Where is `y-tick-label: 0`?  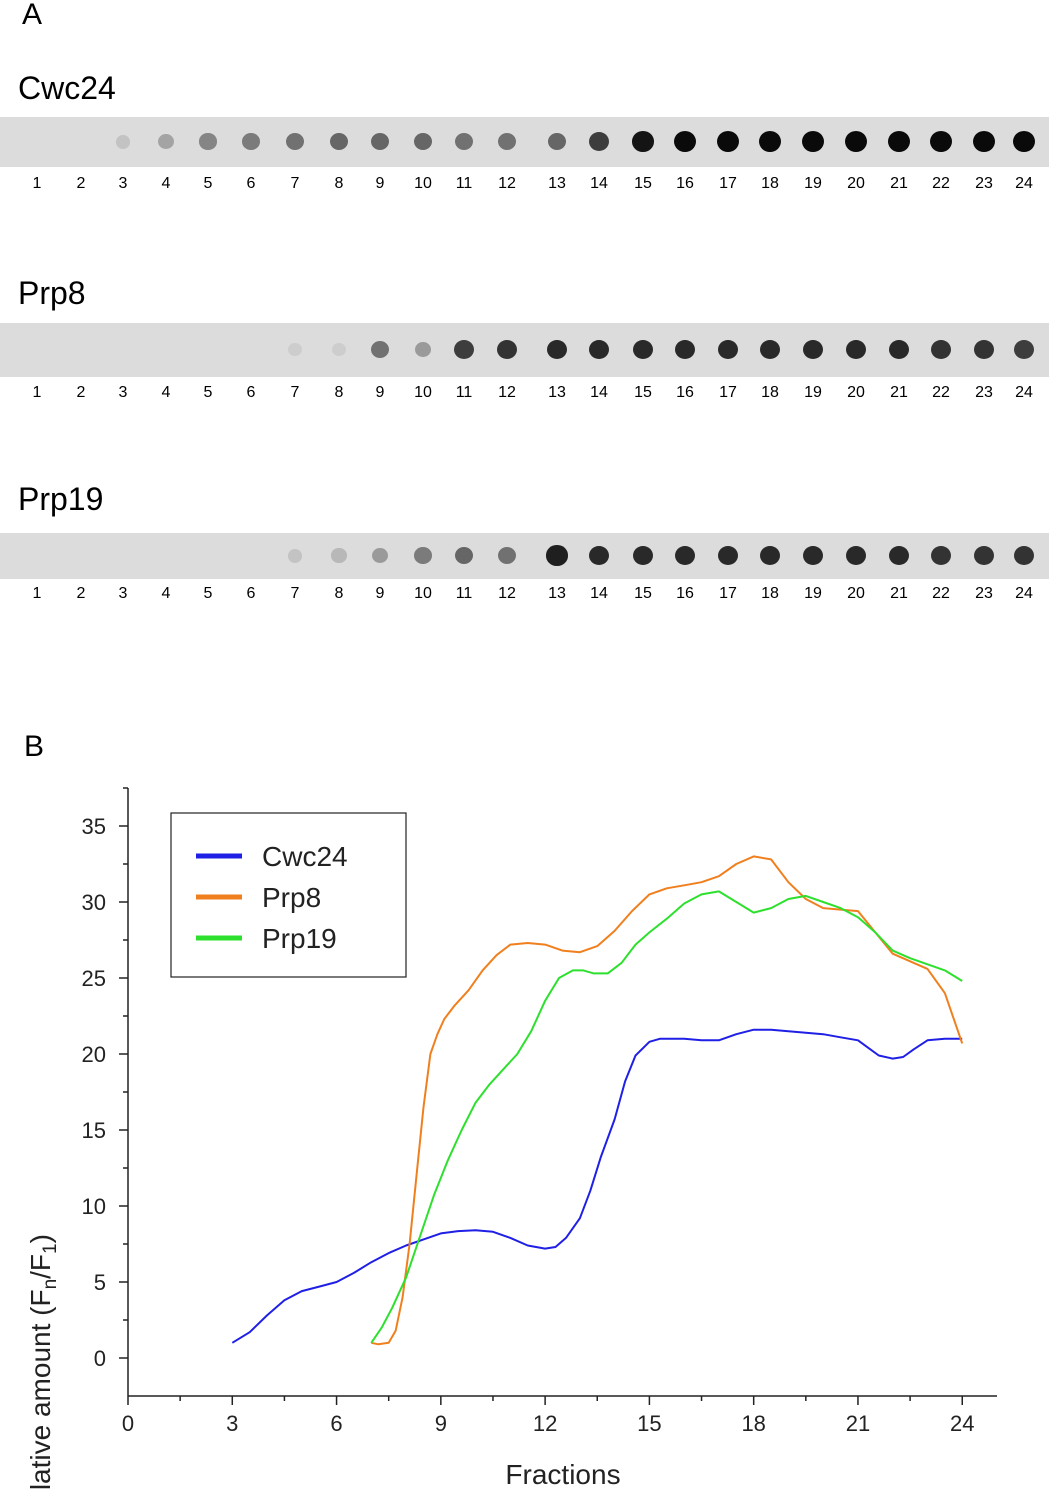 y-tick-label: 0 is located at coordinates (100, 1358).